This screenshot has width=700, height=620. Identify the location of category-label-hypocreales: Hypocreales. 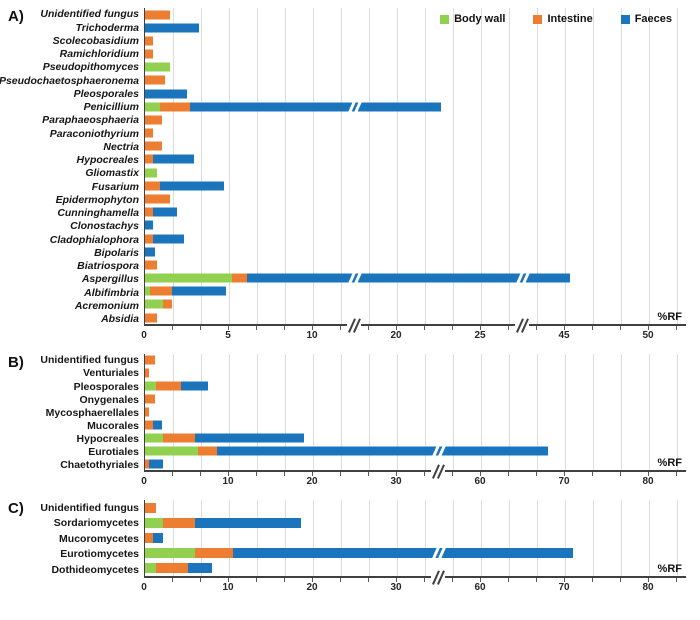
(107, 438).